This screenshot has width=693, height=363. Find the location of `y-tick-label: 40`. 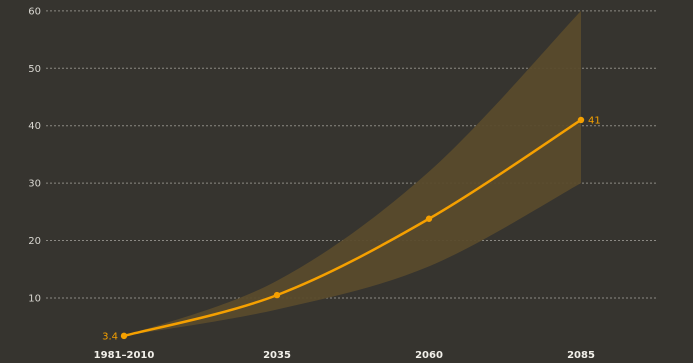

y-tick-label: 40 is located at coordinates (34, 126).